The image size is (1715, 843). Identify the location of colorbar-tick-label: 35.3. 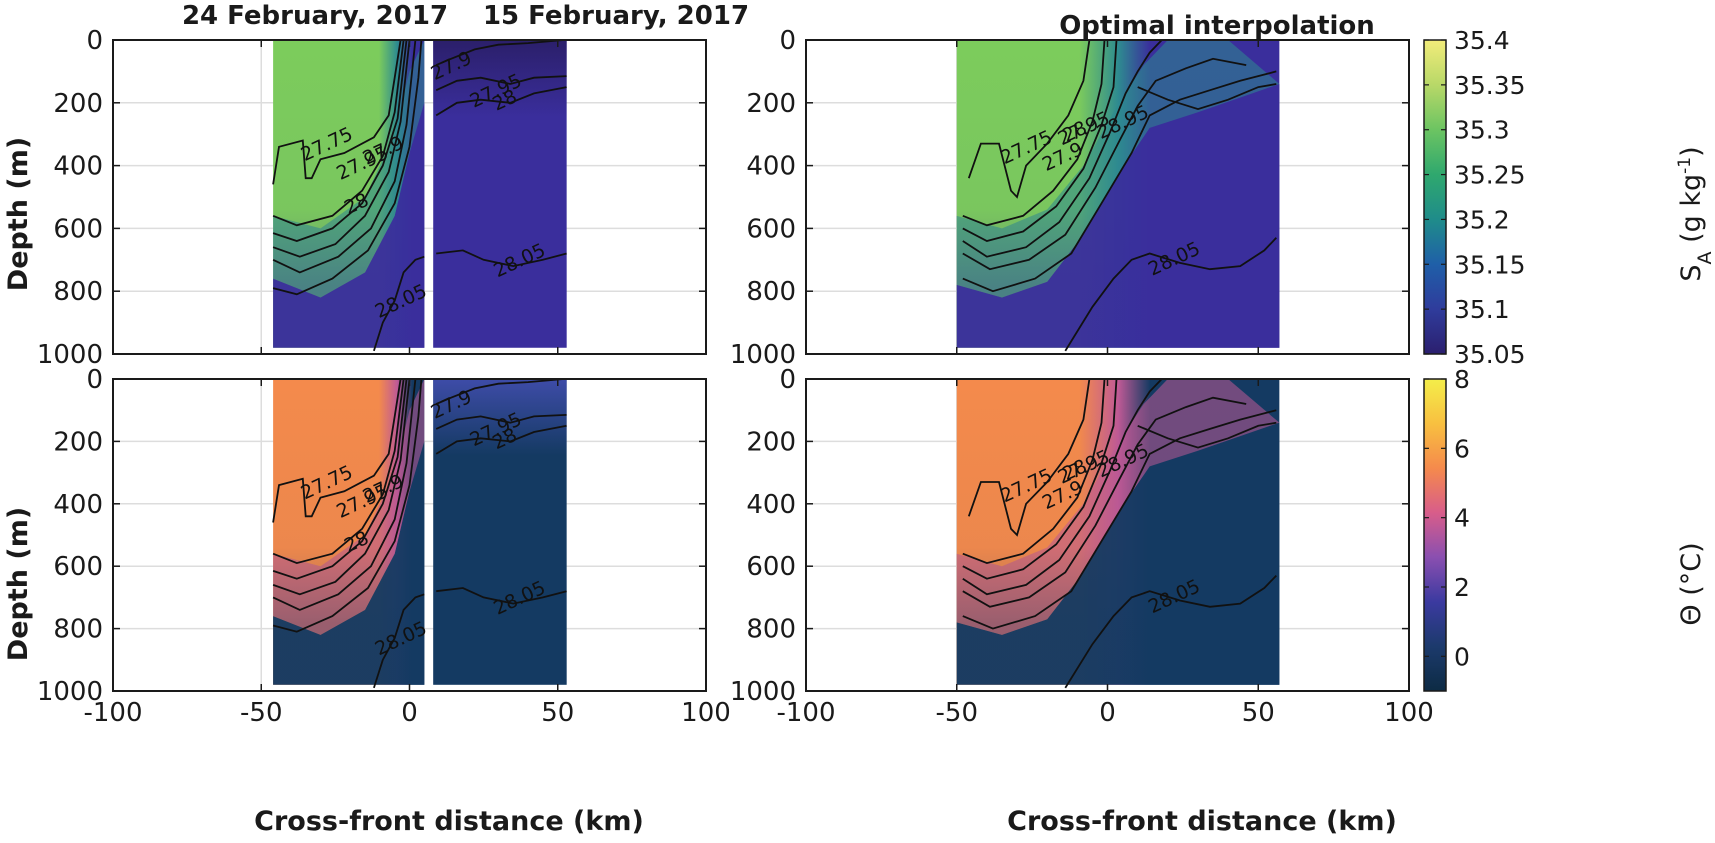
(1482, 130).